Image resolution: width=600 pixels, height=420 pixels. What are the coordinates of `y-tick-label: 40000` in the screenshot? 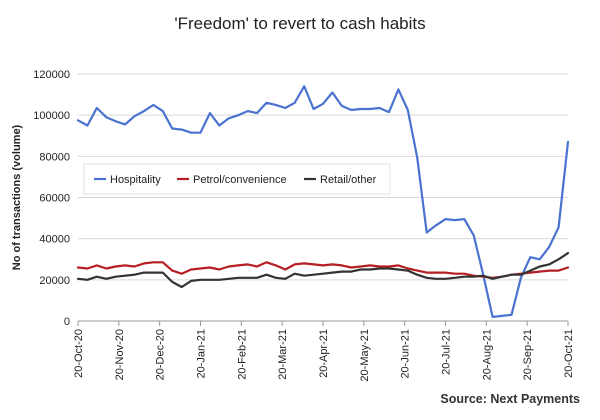 It's located at (54, 240).